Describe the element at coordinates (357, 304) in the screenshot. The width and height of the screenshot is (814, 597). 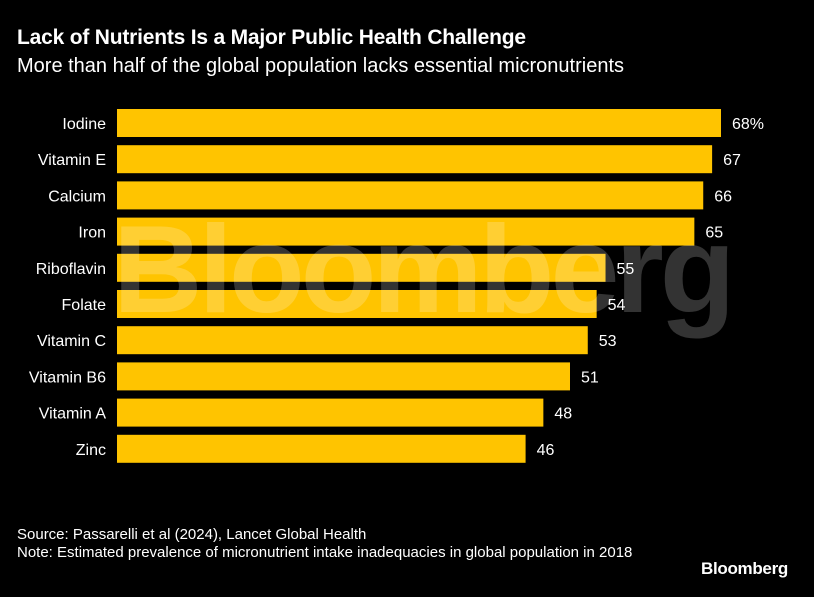
I see `bar-folate` at that location.